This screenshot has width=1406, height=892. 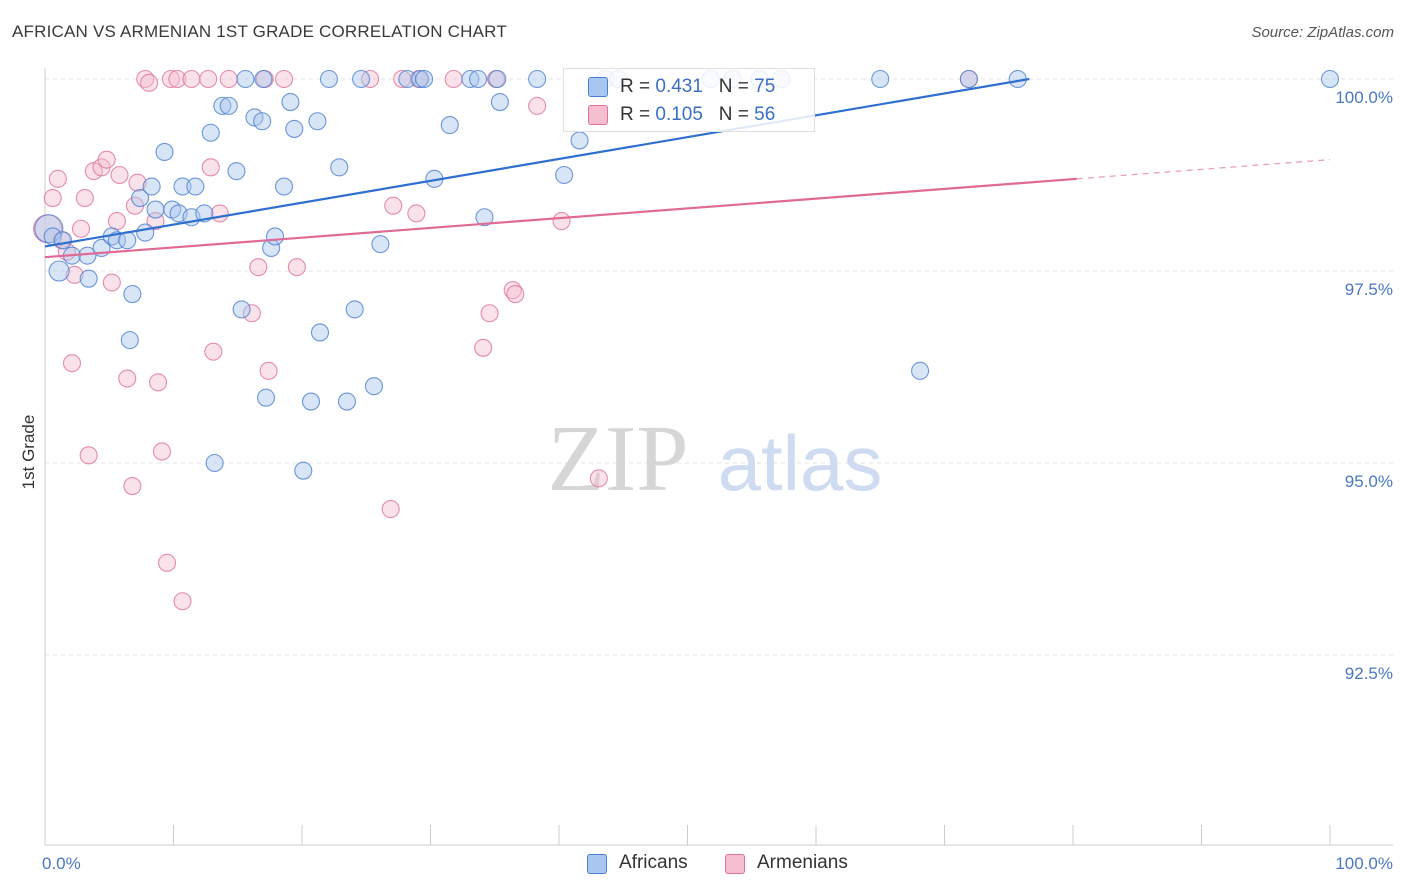 I want to click on africans-trend-line, so click(x=537, y=162).